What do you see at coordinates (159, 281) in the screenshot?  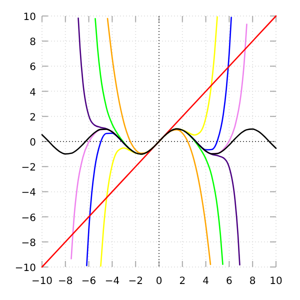 I see `x-tick-label: 0` at bounding box center [159, 281].